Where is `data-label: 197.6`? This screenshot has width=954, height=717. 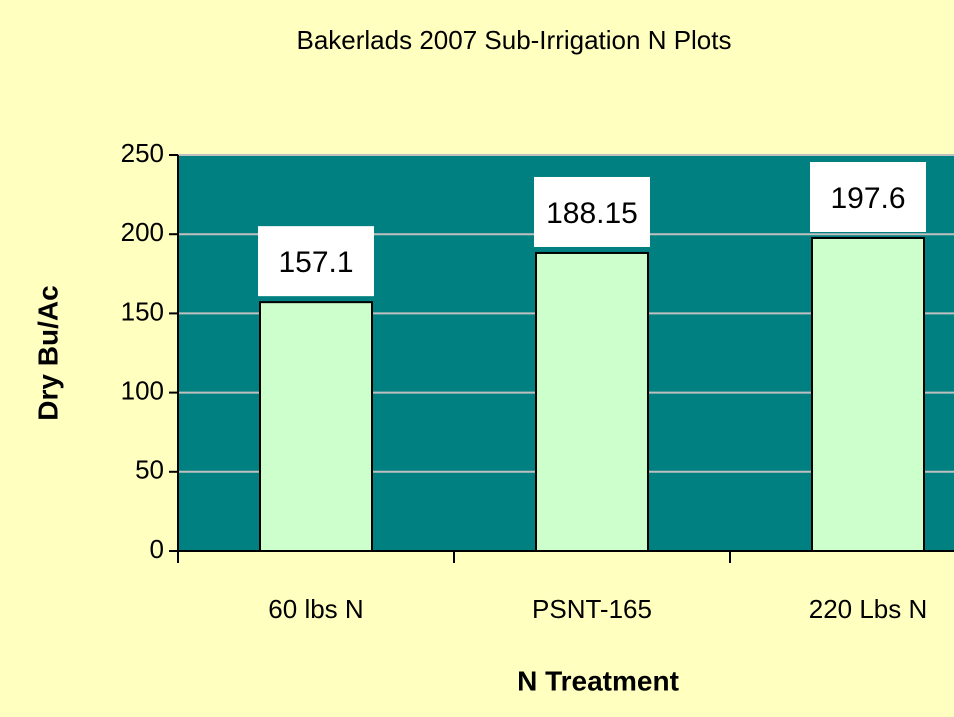
data-label: 197.6 is located at coordinates (867, 198).